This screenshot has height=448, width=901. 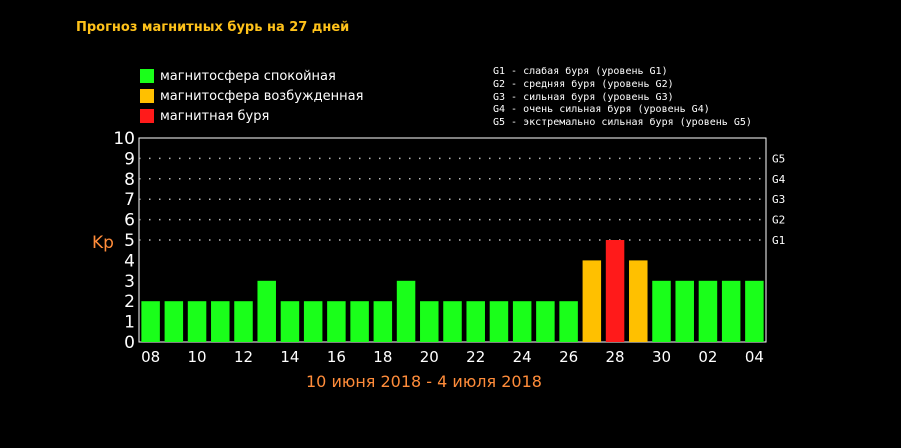 I want to click on storm-level-g1: G1 - слабая буря (уровень G1), so click(x=580, y=71).